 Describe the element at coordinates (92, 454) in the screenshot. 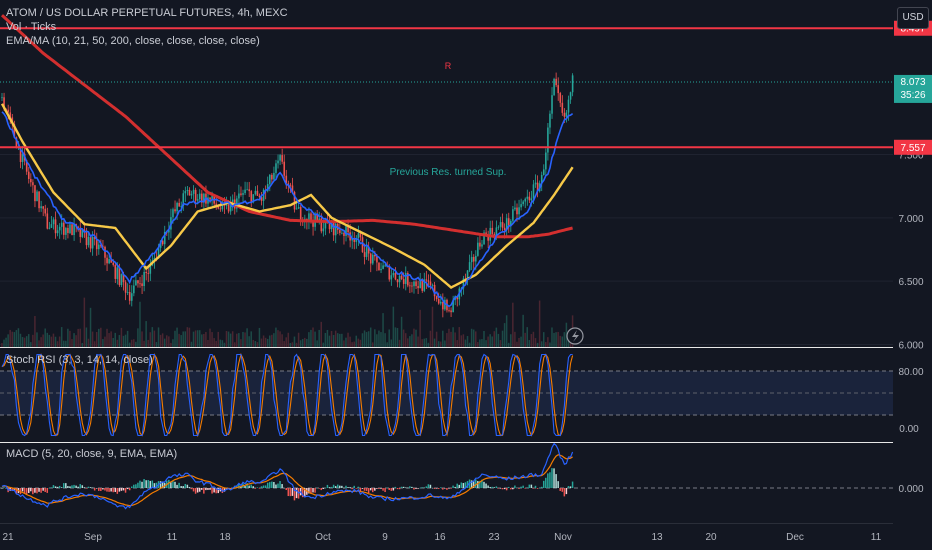

I see `macd-legend: MACD (5, 20, close, 9, EMA, EMA)` at that location.